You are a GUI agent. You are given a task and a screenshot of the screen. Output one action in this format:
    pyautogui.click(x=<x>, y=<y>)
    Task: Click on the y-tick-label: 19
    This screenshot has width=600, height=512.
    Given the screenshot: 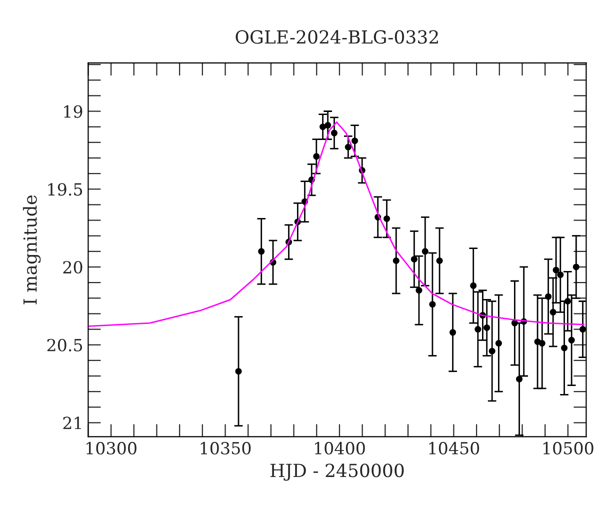 What is the action you would take?
    pyautogui.click(x=73, y=111)
    